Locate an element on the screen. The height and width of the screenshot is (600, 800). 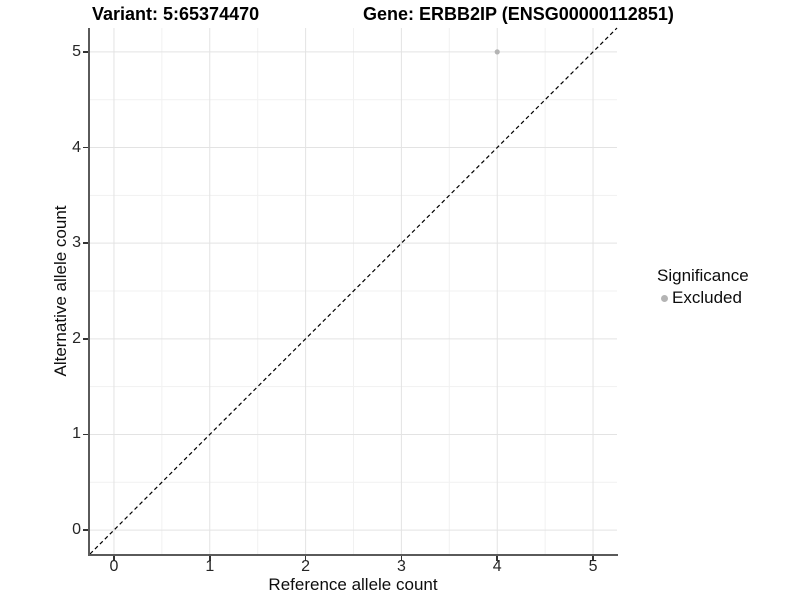
legend-item-excluded: Excluded is located at coordinates (703, 298).